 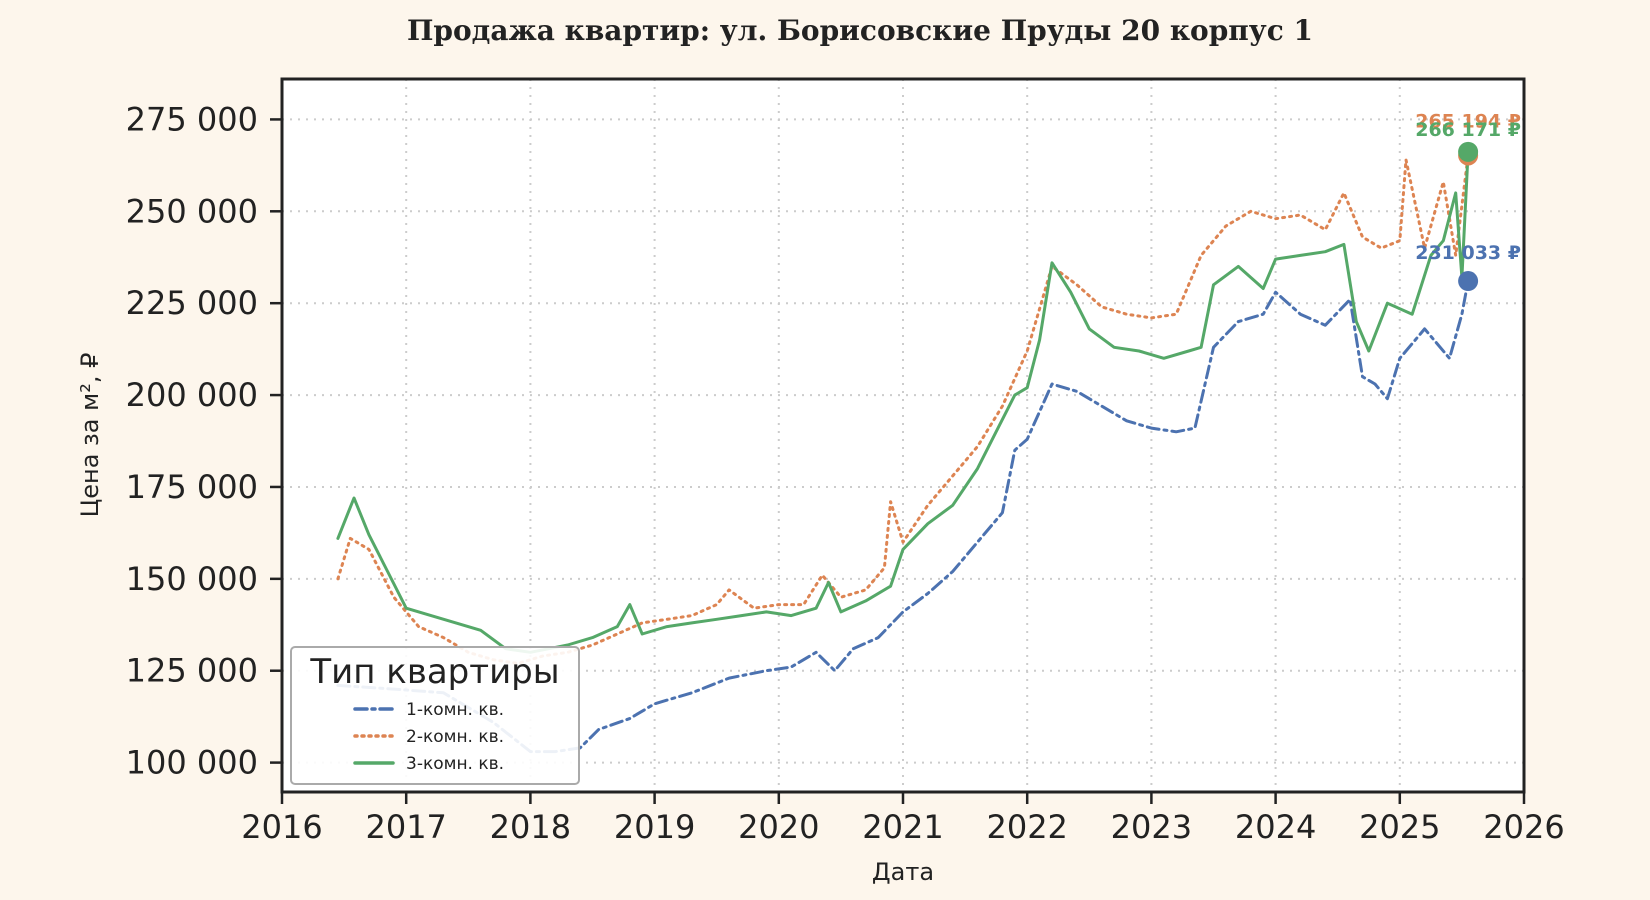 What do you see at coordinates (90, 435) in the screenshot?
I see `y-axis-label: Цена за м², ₽` at bounding box center [90, 435].